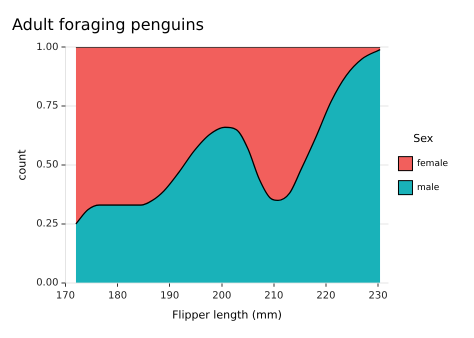 The image size is (474, 338). What do you see at coordinates (326, 296) in the screenshot?
I see `x-tick-label: 220` at bounding box center [326, 296].